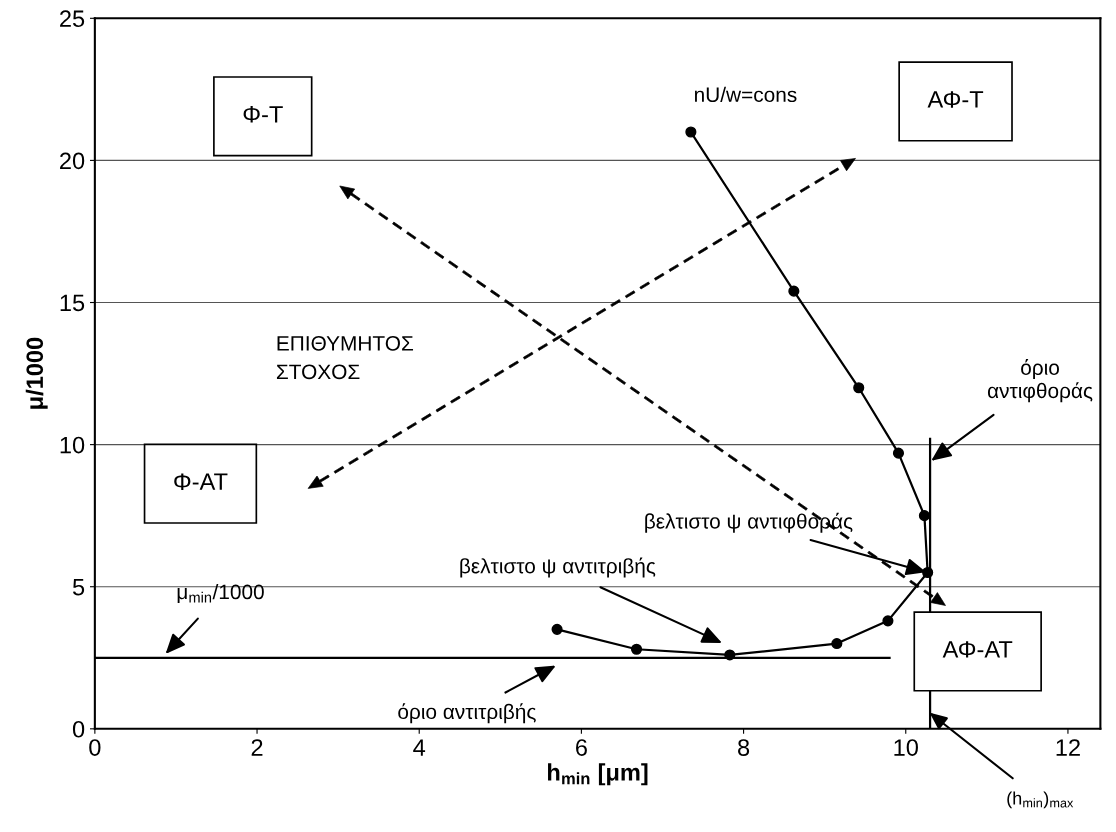 Image resolution: width=1116 pixels, height=832 pixels. I want to click on y-tick-label: 5, so click(78, 587).